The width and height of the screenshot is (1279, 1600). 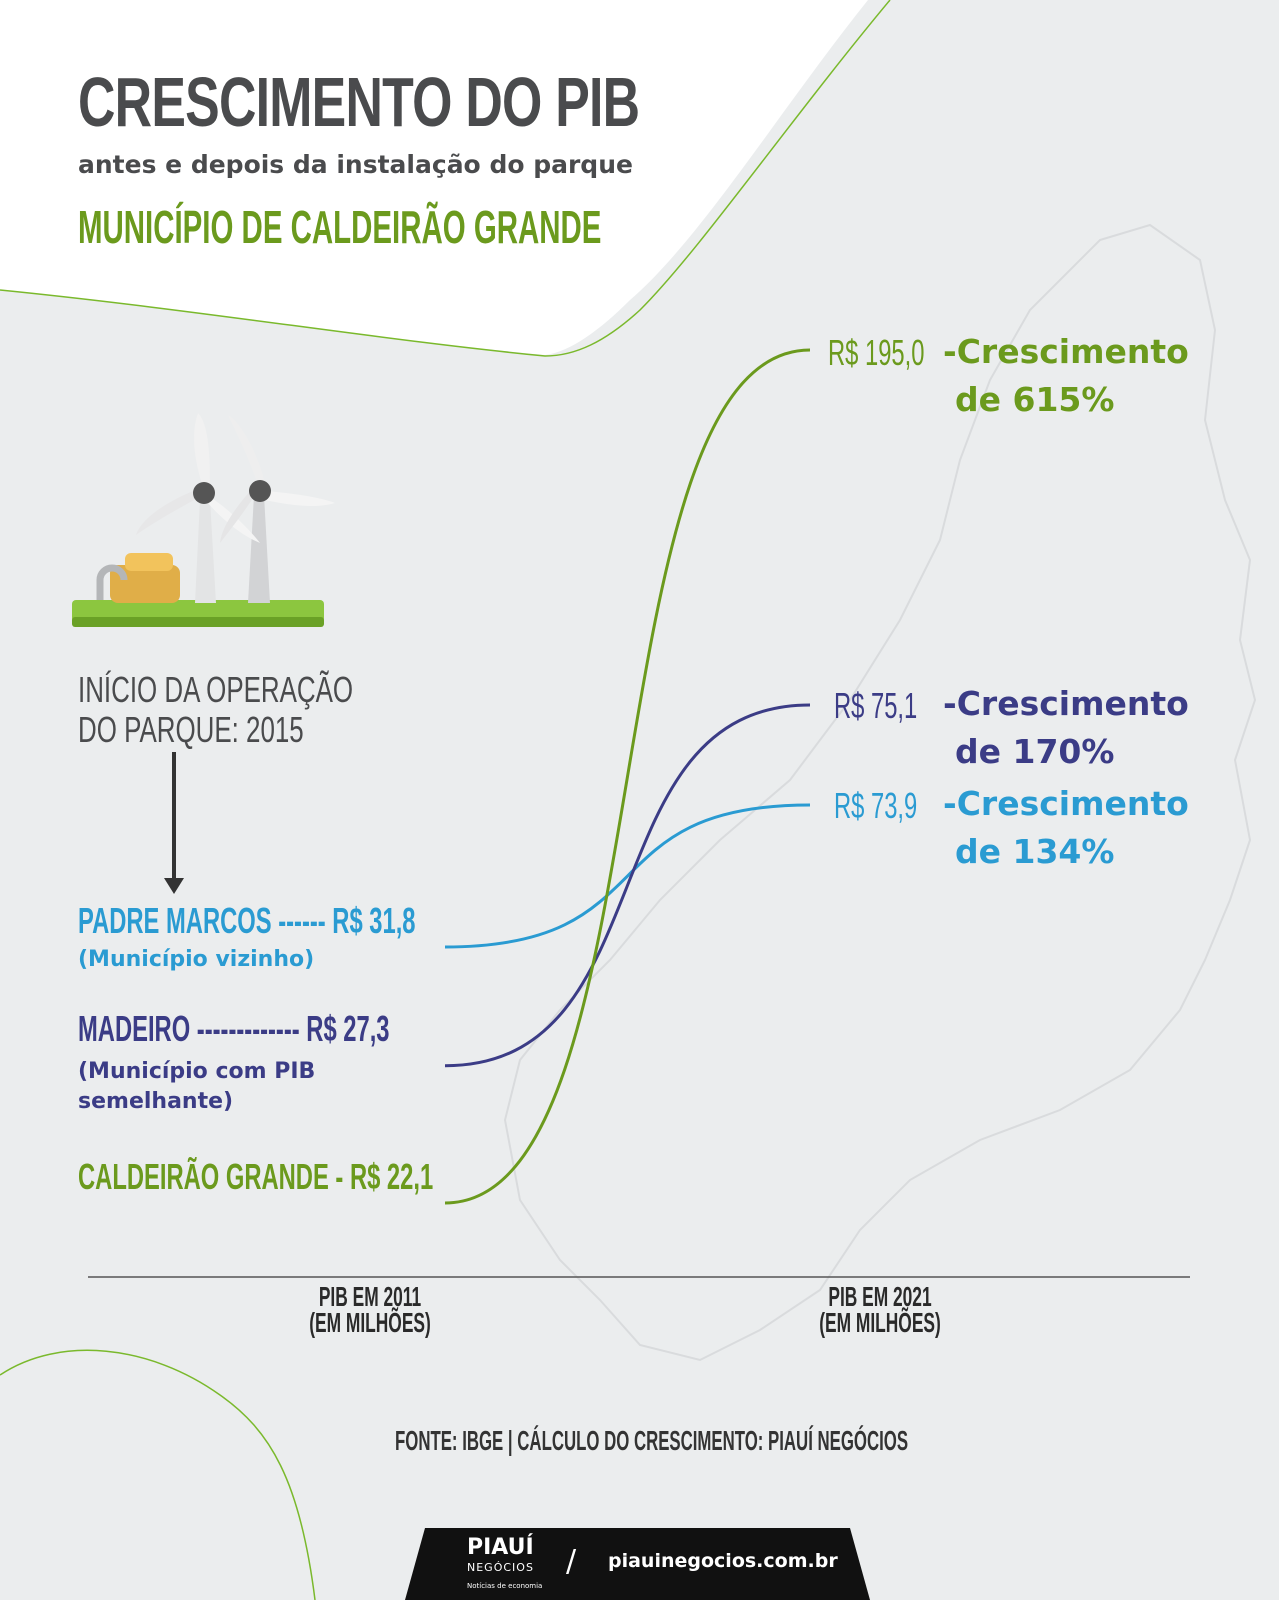 I want to click on value-label: R$ 27,3, so click(x=348, y=1028).